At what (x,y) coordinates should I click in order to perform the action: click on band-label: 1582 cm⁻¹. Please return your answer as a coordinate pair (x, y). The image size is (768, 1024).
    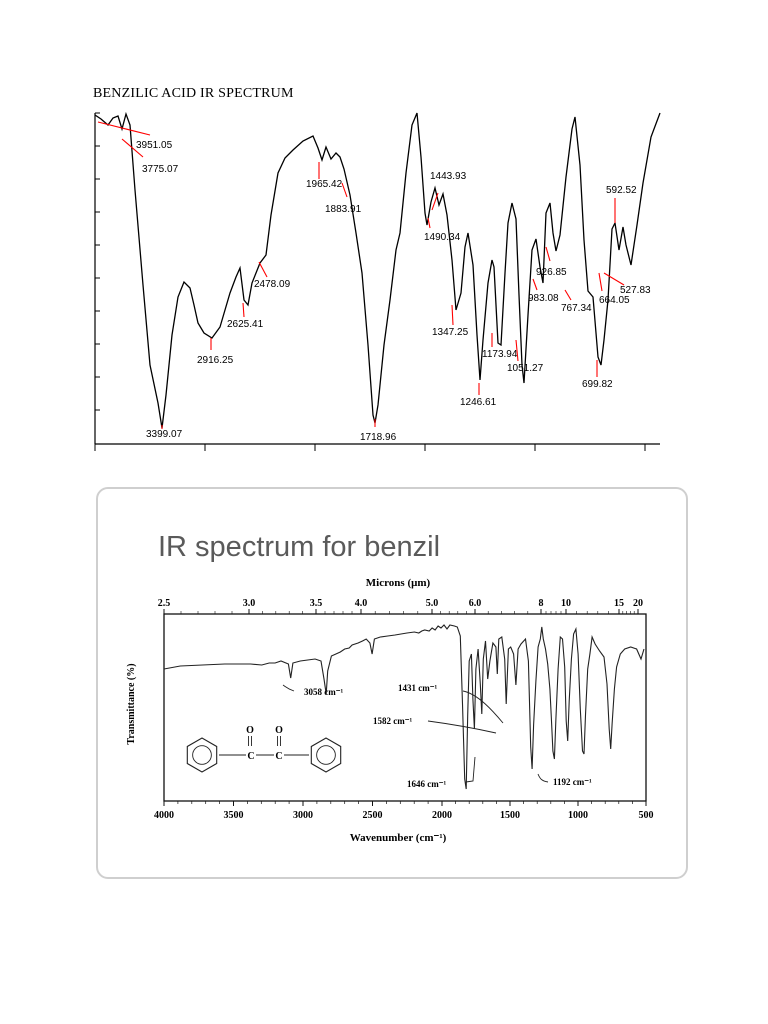
    Looking at the image, I should click on (392, 721).